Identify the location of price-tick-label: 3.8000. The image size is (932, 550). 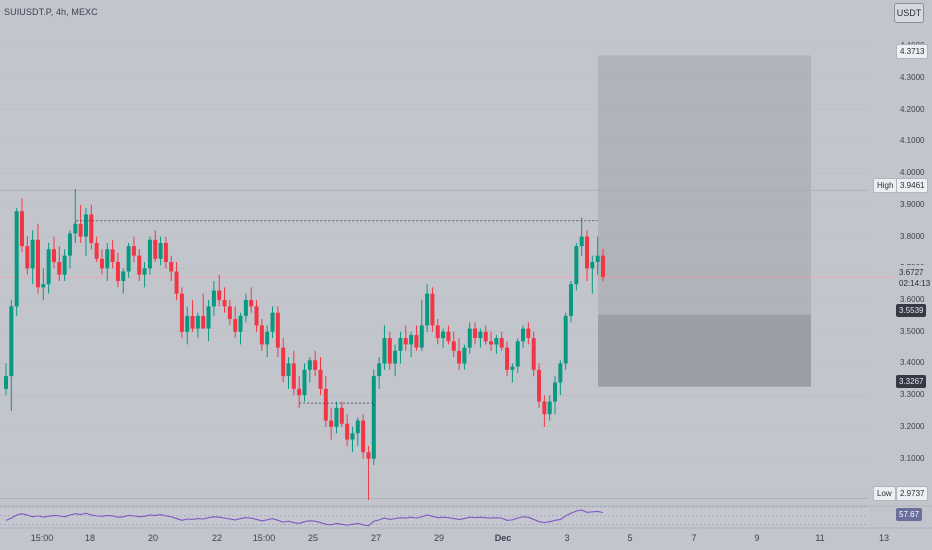
(912, 236).